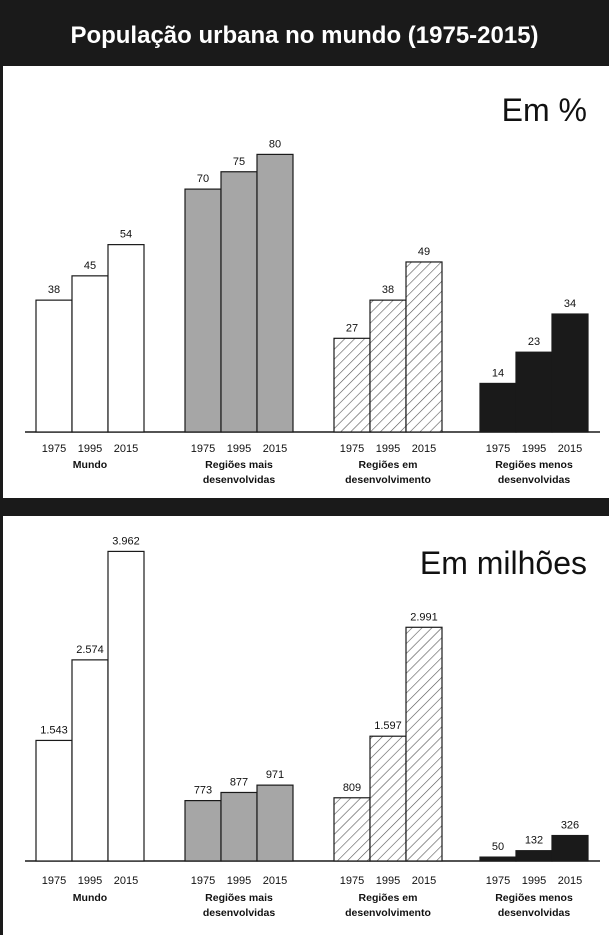 The height and width of the screenshot is (935, 609). What do you see at coordinates (424, 617) in the screenshot?
I see `bar-value-label: 2.991` at bounding box center [424, 617].